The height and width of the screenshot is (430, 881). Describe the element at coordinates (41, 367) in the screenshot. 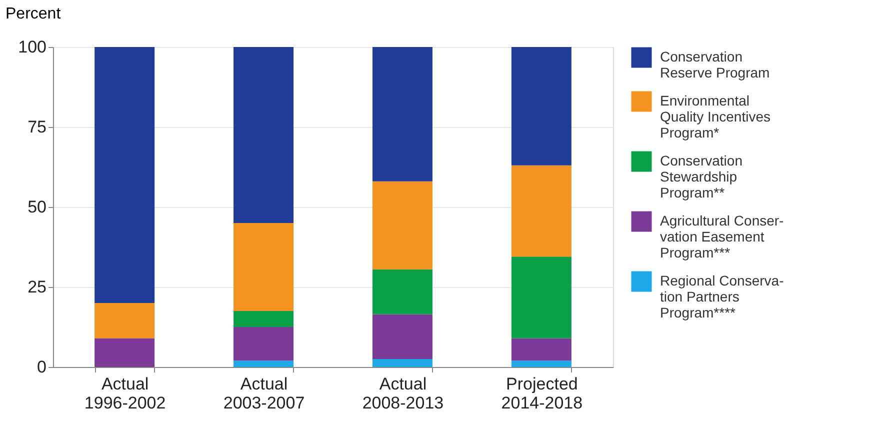

I see `y-tick-label: 0` at that location.